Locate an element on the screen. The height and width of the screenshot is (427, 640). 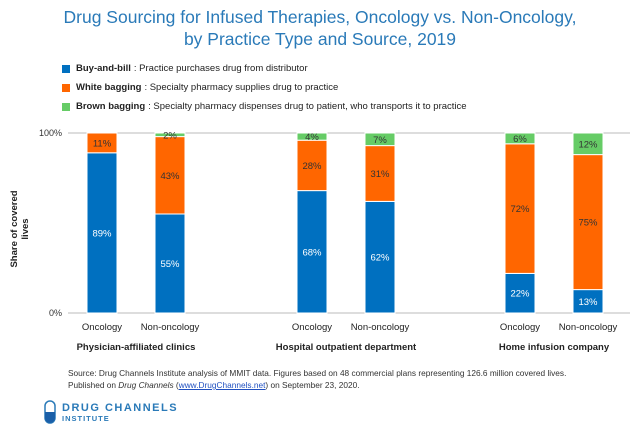
data-label: 2% is located at coordinates (170, 135).